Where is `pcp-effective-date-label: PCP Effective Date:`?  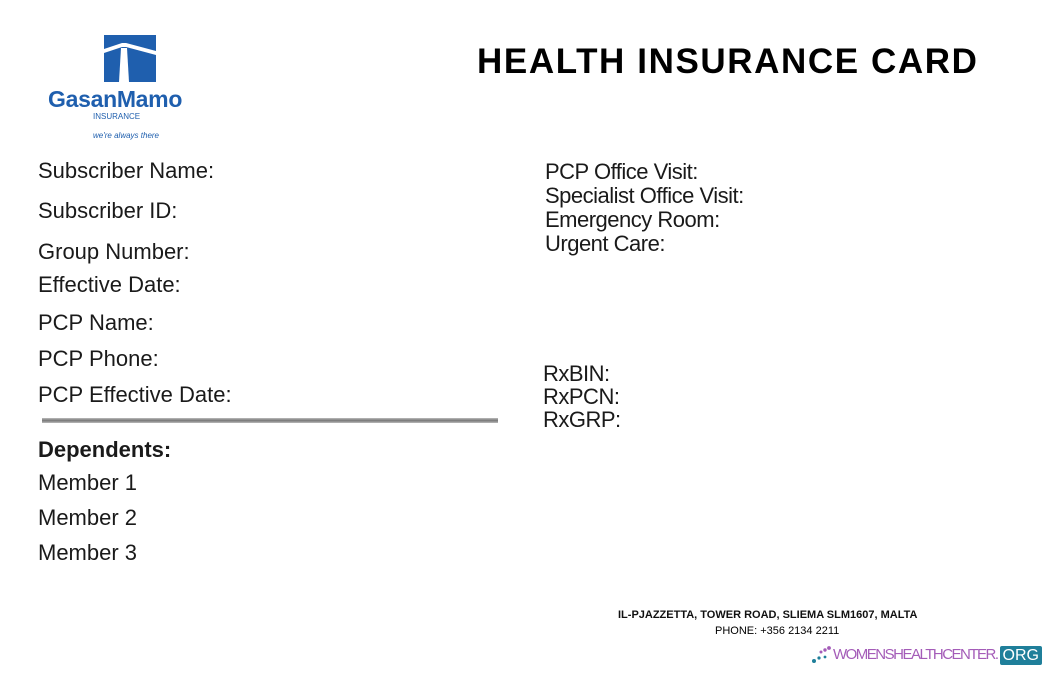
pcp-effective-date-label: PCP Effective Date: is located at coordinates (135, 394).